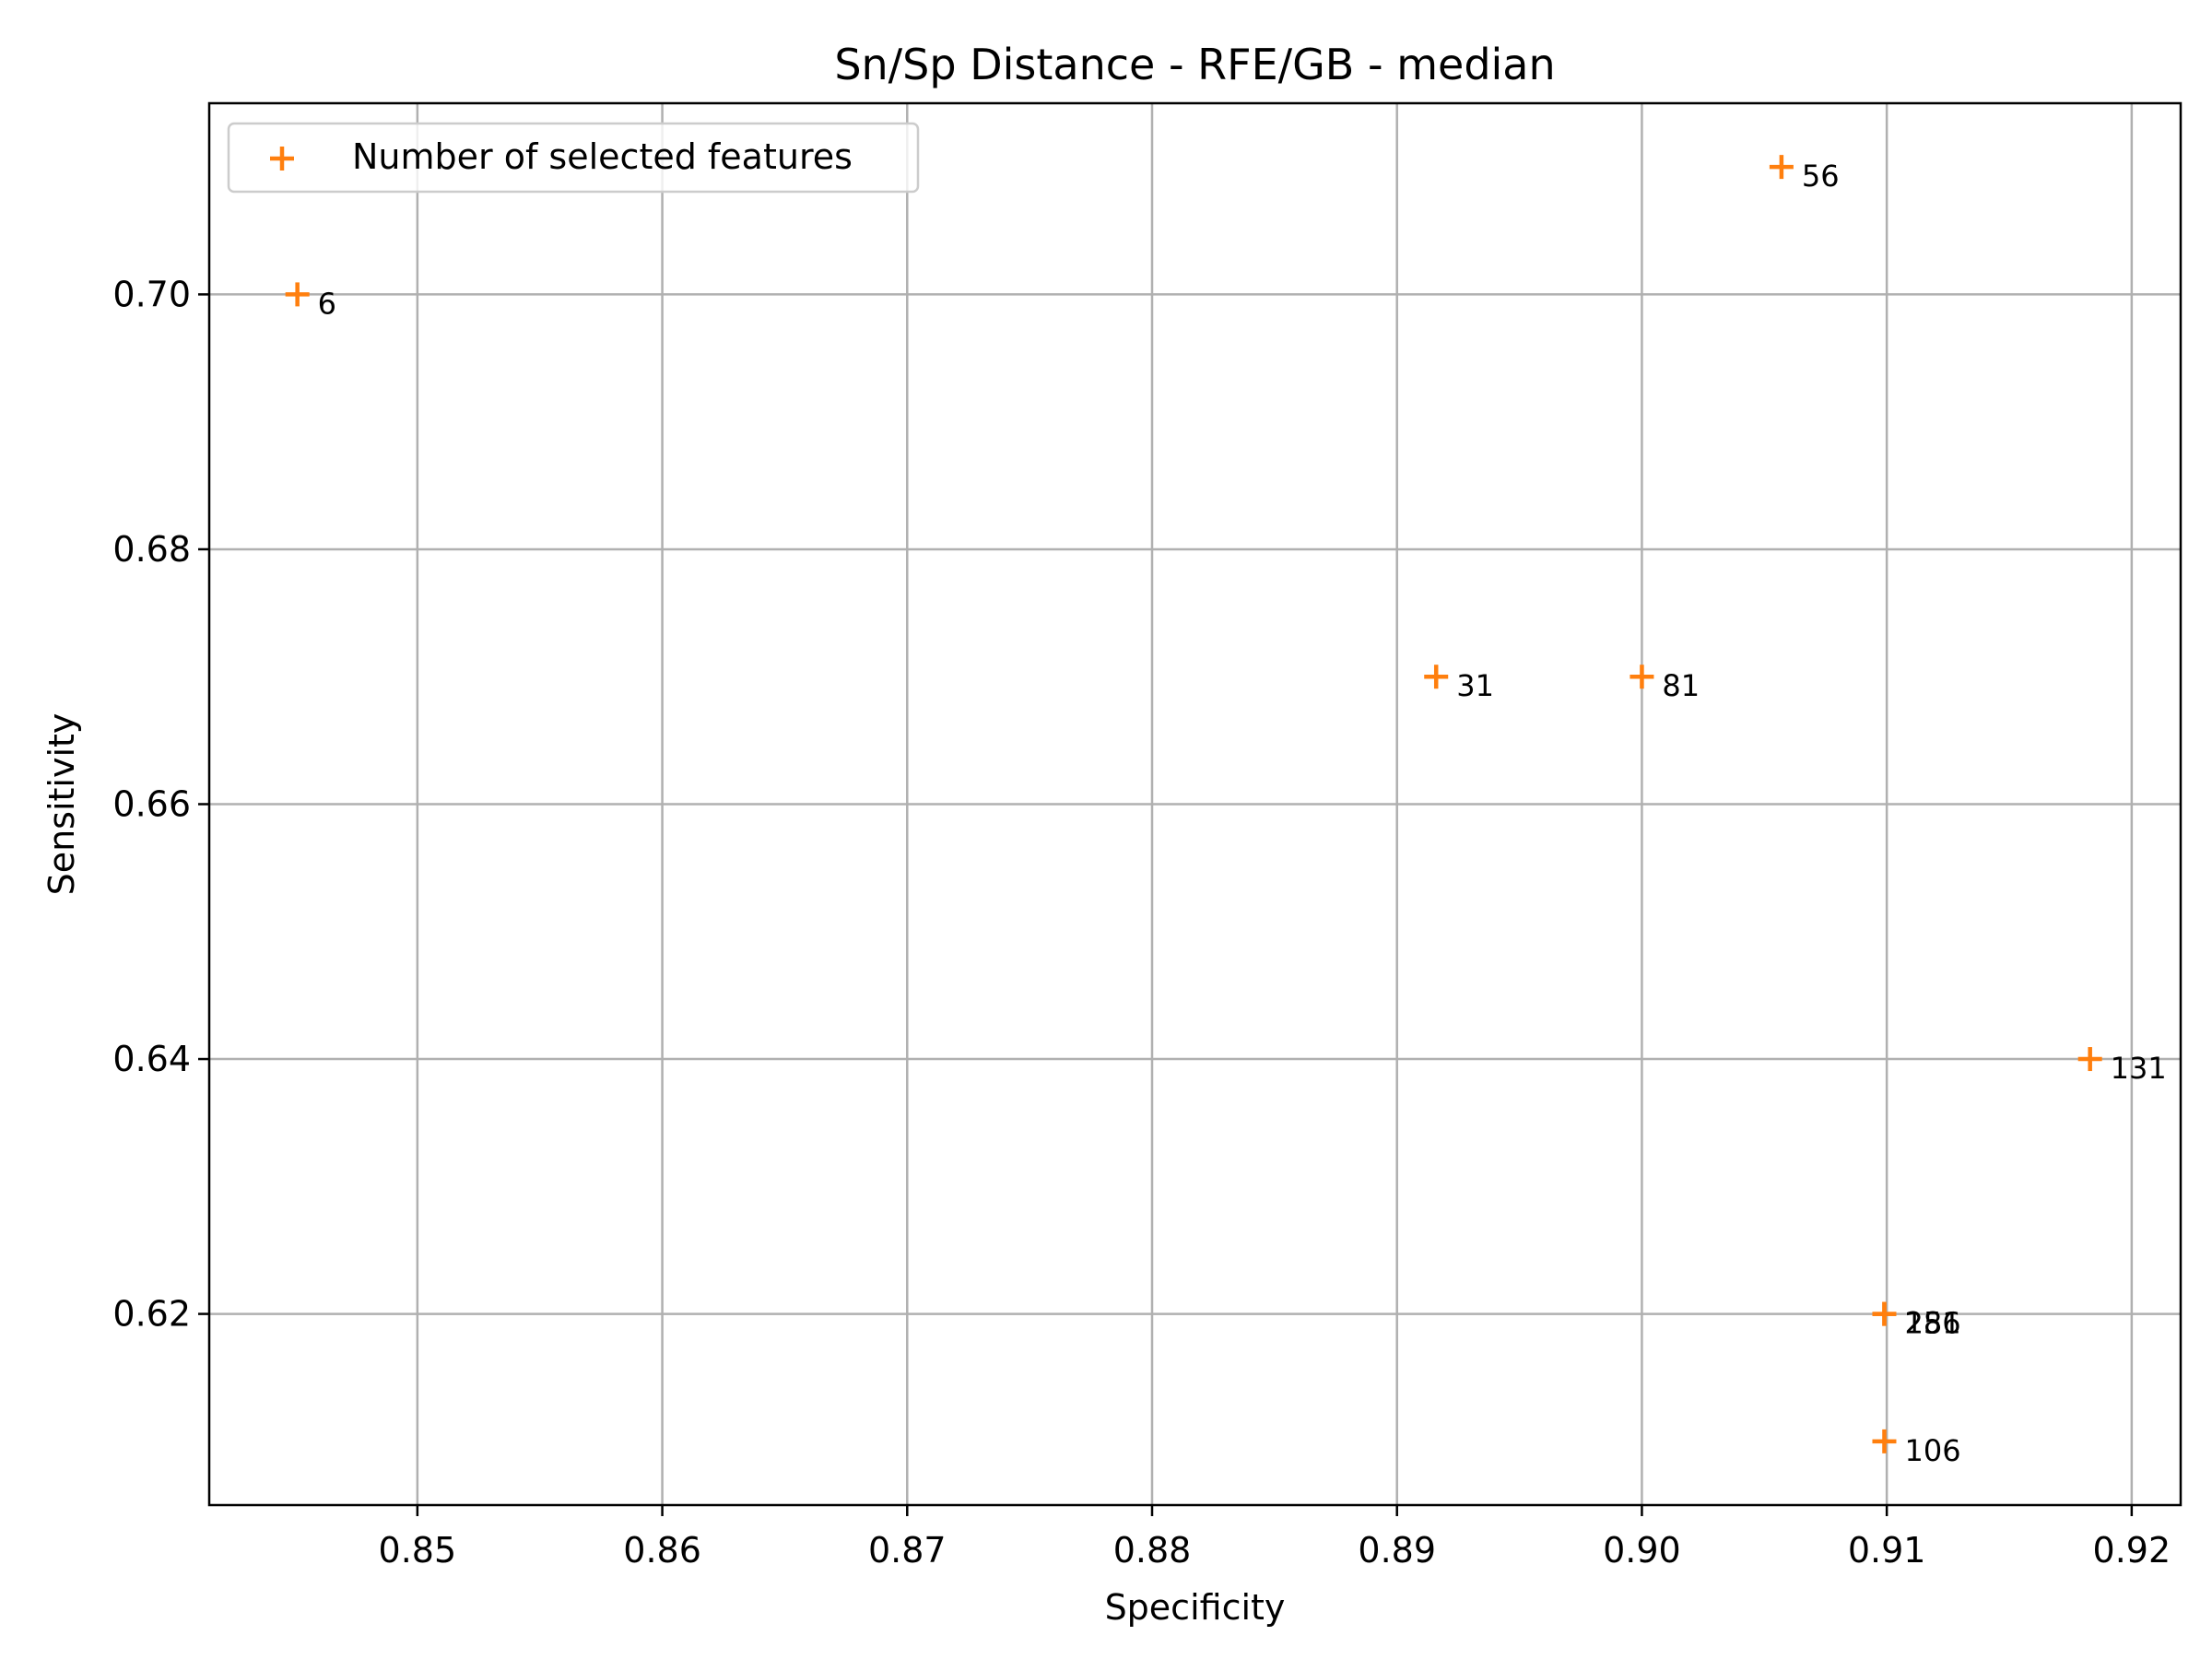 Image resolution: width=2212 pixels, height=1659 pixels. What do you see at coordinates (61, 804) in the screenshot?
I see `y-axis-label: Sensitivity` at bounding box center [61, 804].